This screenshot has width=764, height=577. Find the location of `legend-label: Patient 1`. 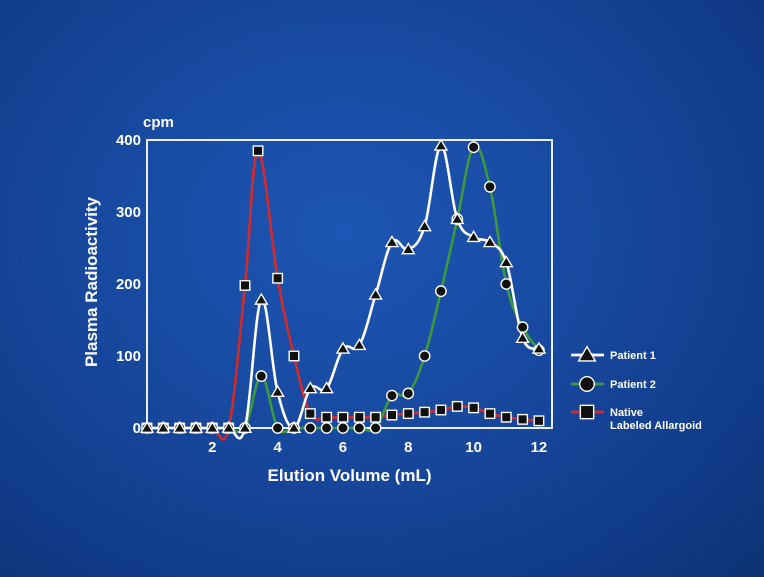

legend-label: Patient 1 is located at coordinates (633, 356).